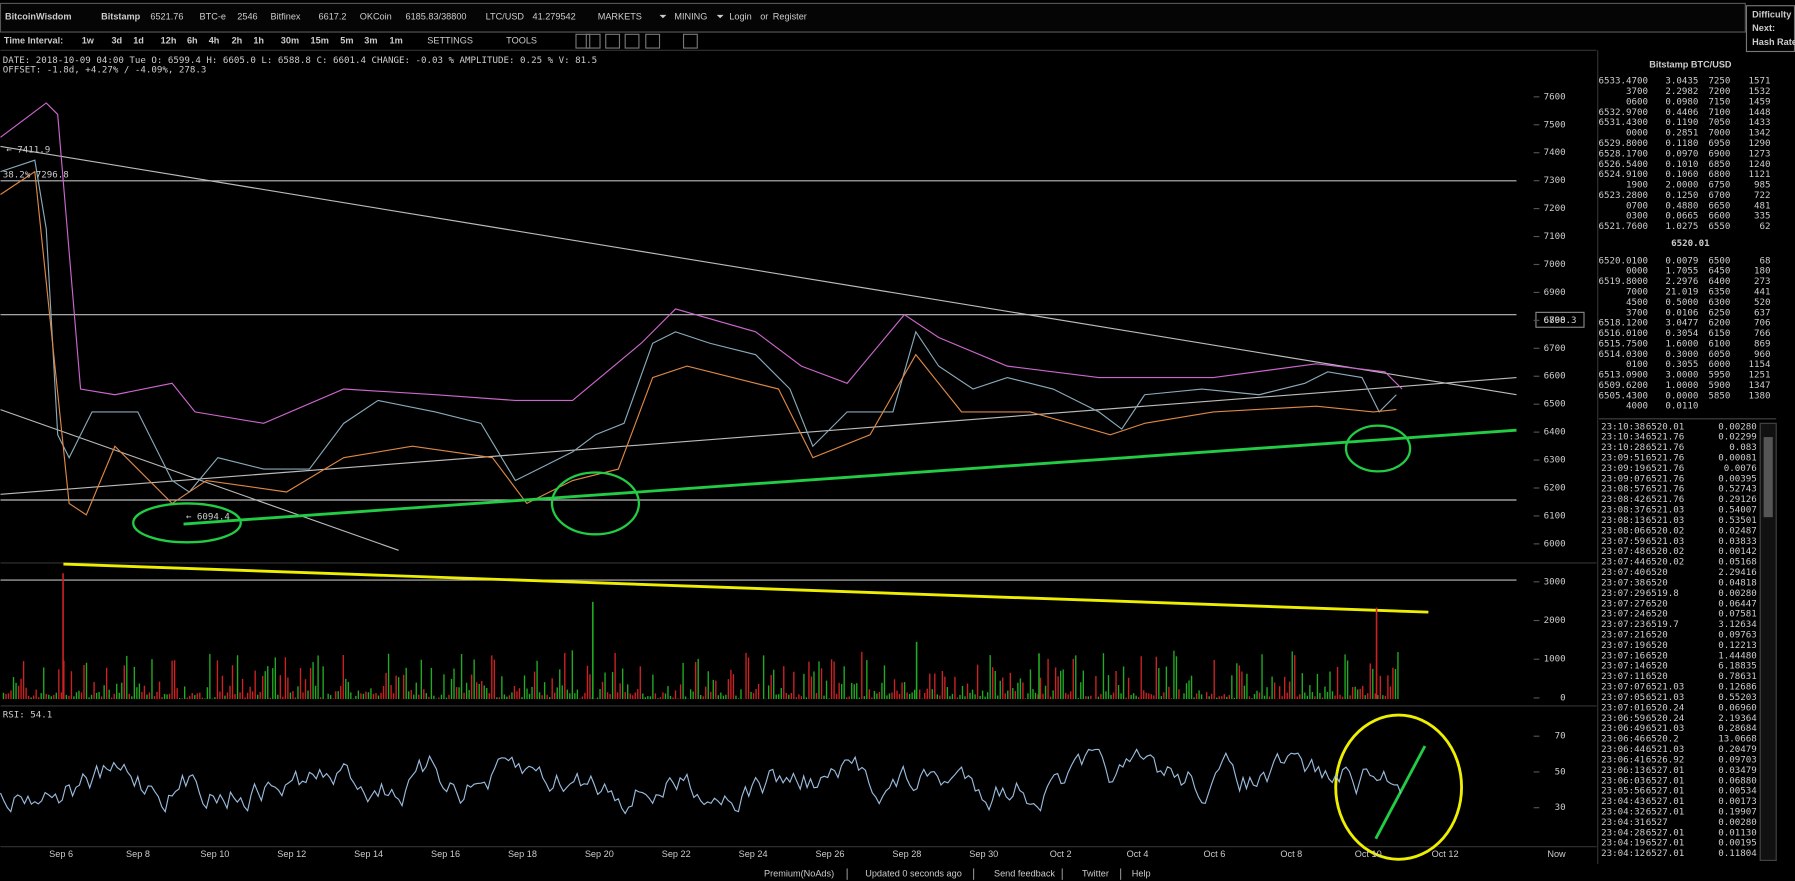 This screenshot has width=1795, height=881. Describe the element at coordinates (320, 41) in the screenshot. I see `interval-button: 15m` at that location.